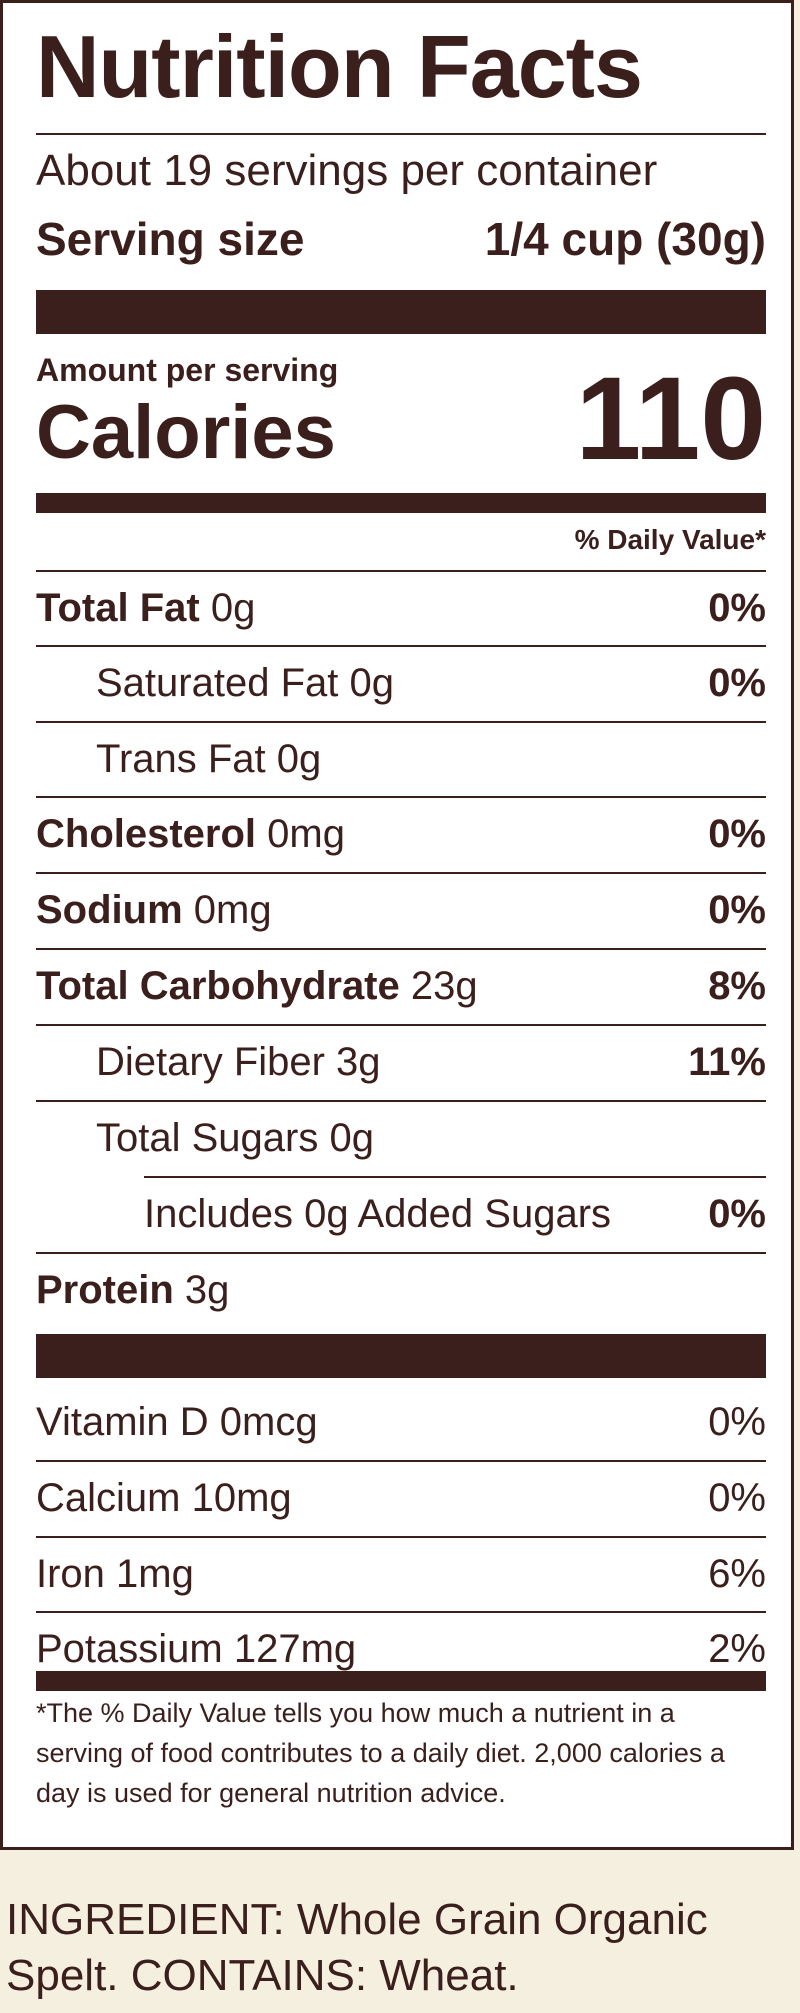  I want to click on serving-size-row: Serving size 1/4 cup (30g), so click(401, 239).